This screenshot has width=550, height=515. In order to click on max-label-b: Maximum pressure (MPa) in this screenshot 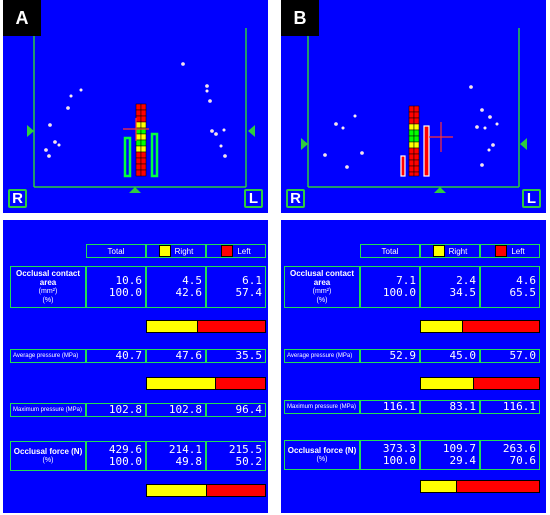, I will do `click(322, 407)`.